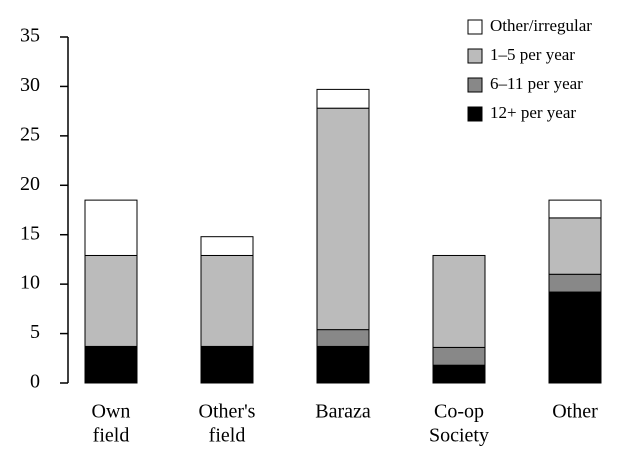 The width and height of the screenshot is (640, 452). I want to click on legend-label: Other/irregular, so click(541, 25).